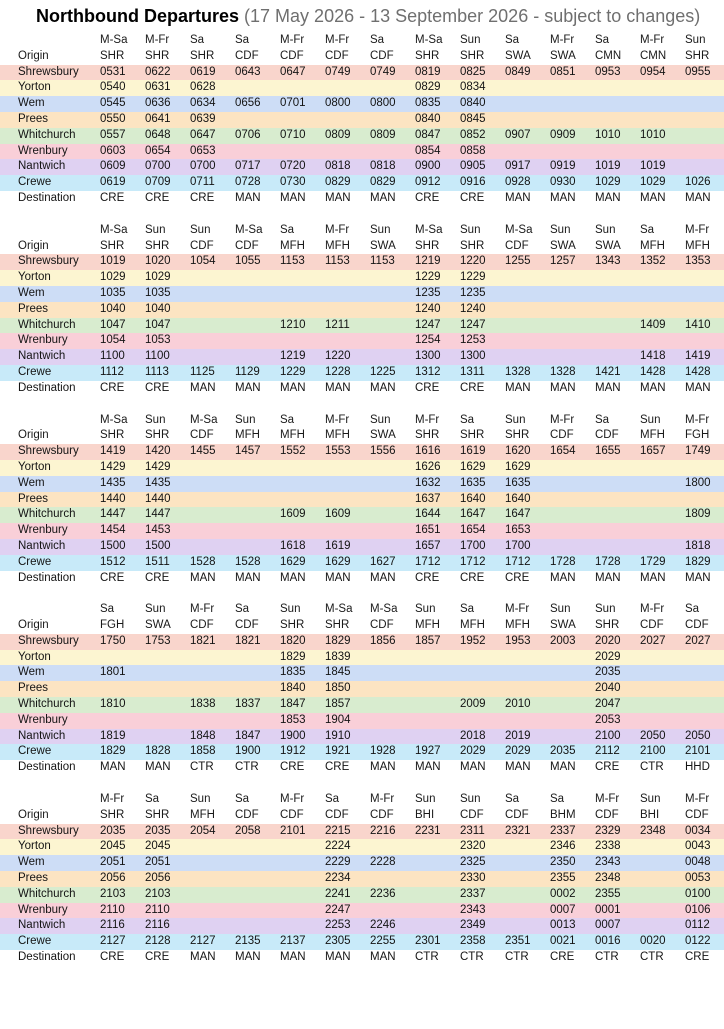  Describe the element at coordinates (113, 878) in the screenshot. I see `time-cell: 2056` at that location.